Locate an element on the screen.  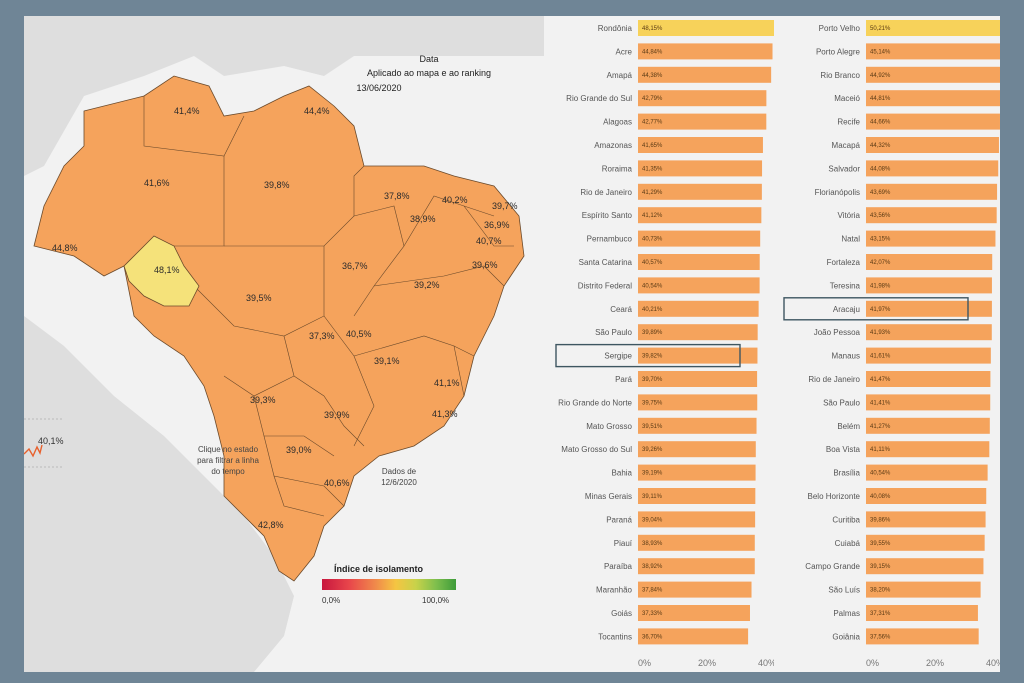
ranking-category-label: Paraíba is located at coordinates (618, 566).